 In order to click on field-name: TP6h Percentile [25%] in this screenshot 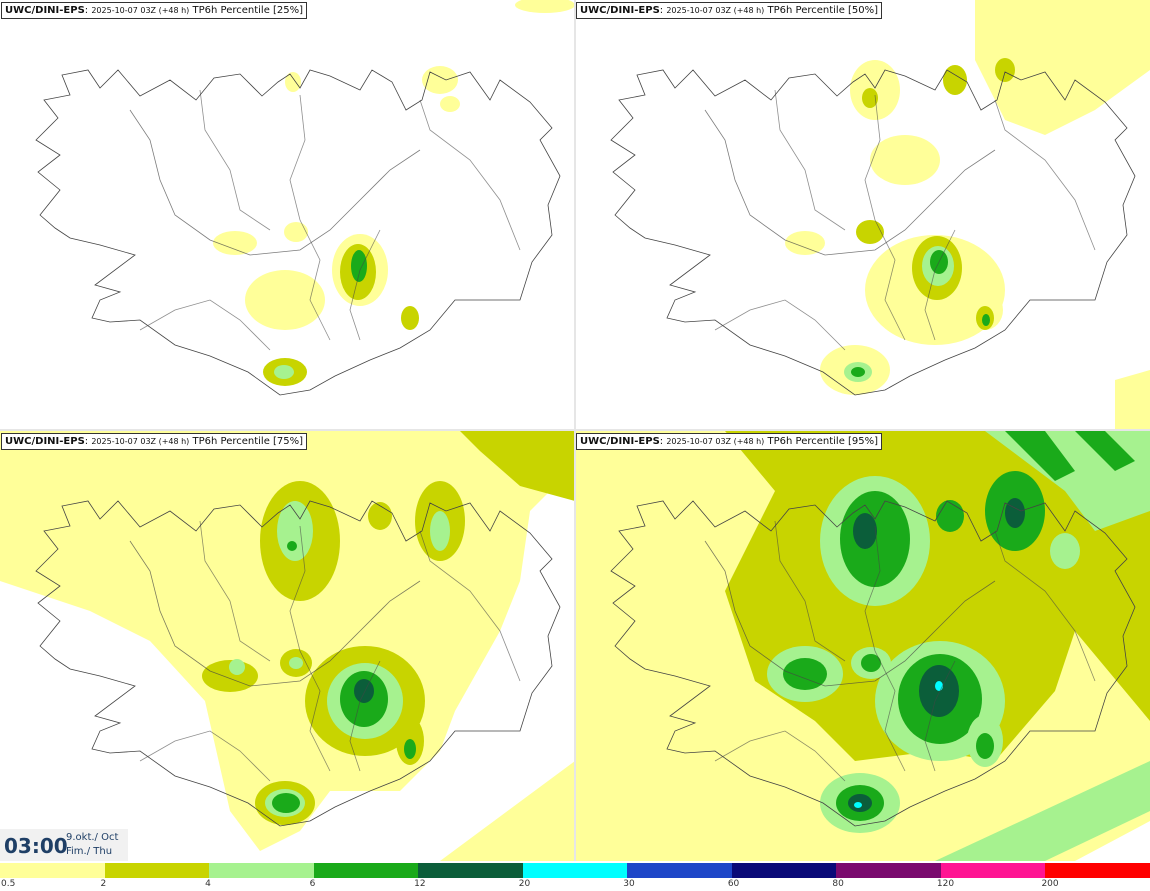, I will do `click(248, 10)`.